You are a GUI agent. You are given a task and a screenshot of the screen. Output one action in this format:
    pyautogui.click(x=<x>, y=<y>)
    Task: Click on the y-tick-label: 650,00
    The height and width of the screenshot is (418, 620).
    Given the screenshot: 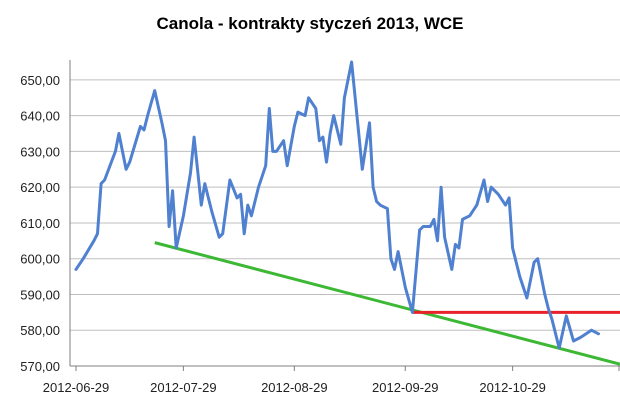 What is the action you would take?
    pyautogui.click(x=40, y=80)
    